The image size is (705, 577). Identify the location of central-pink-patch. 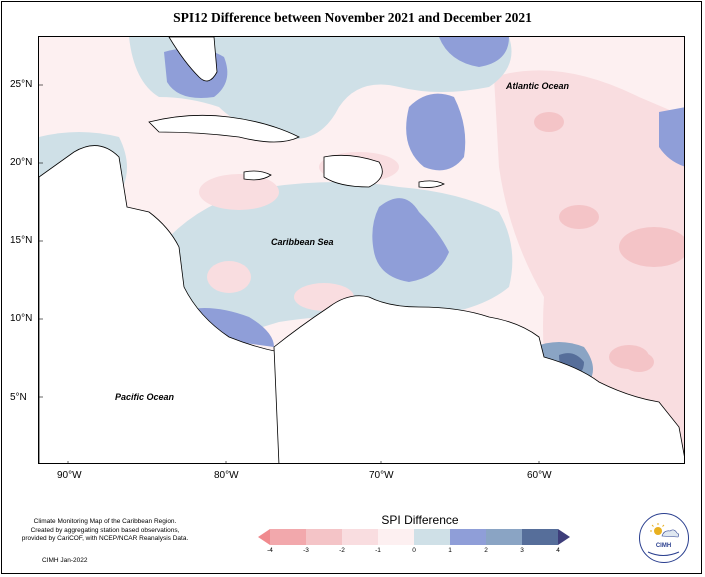
(229, 277).